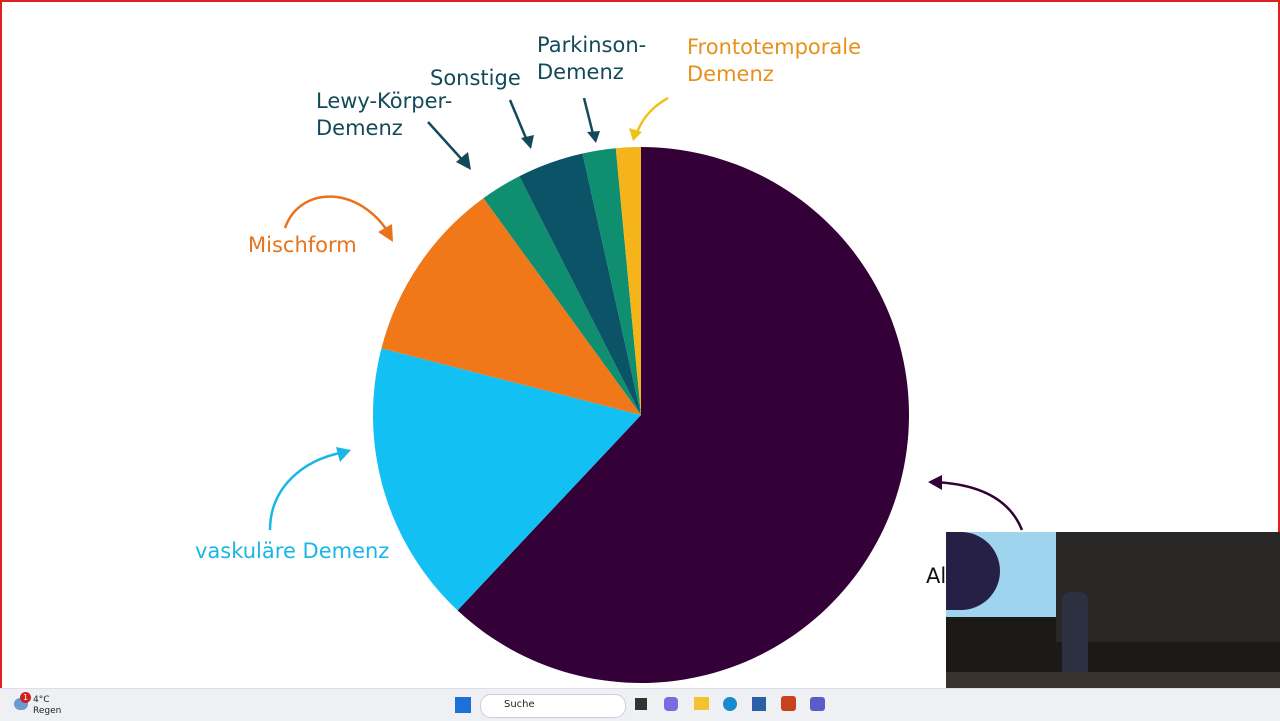  What do you see at coordinates (730, 704) in the screenshot?
I see `edge-icon` at bounding box center [730, 704].